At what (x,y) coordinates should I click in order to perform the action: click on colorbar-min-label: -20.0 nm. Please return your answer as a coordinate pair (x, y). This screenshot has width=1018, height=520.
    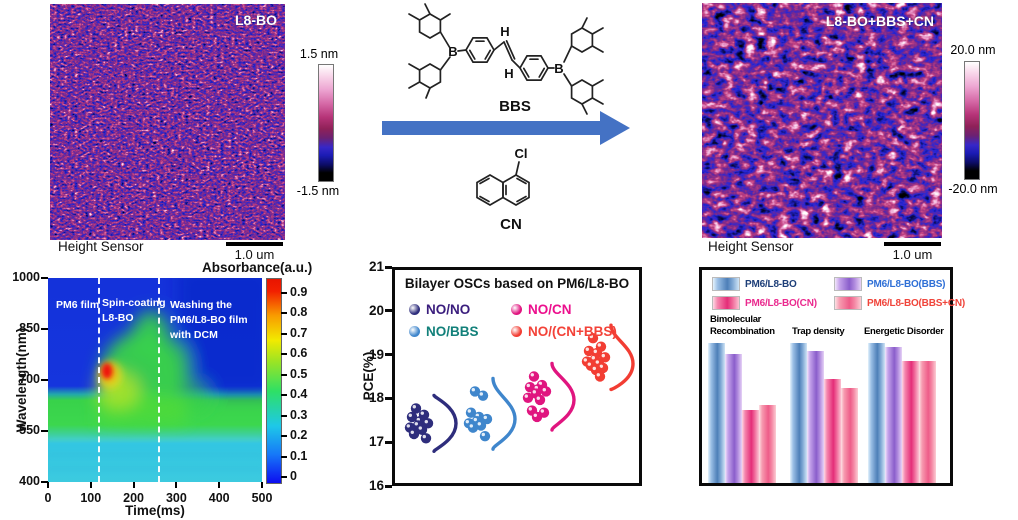
    Looking at the image, I should click on (973, 189).